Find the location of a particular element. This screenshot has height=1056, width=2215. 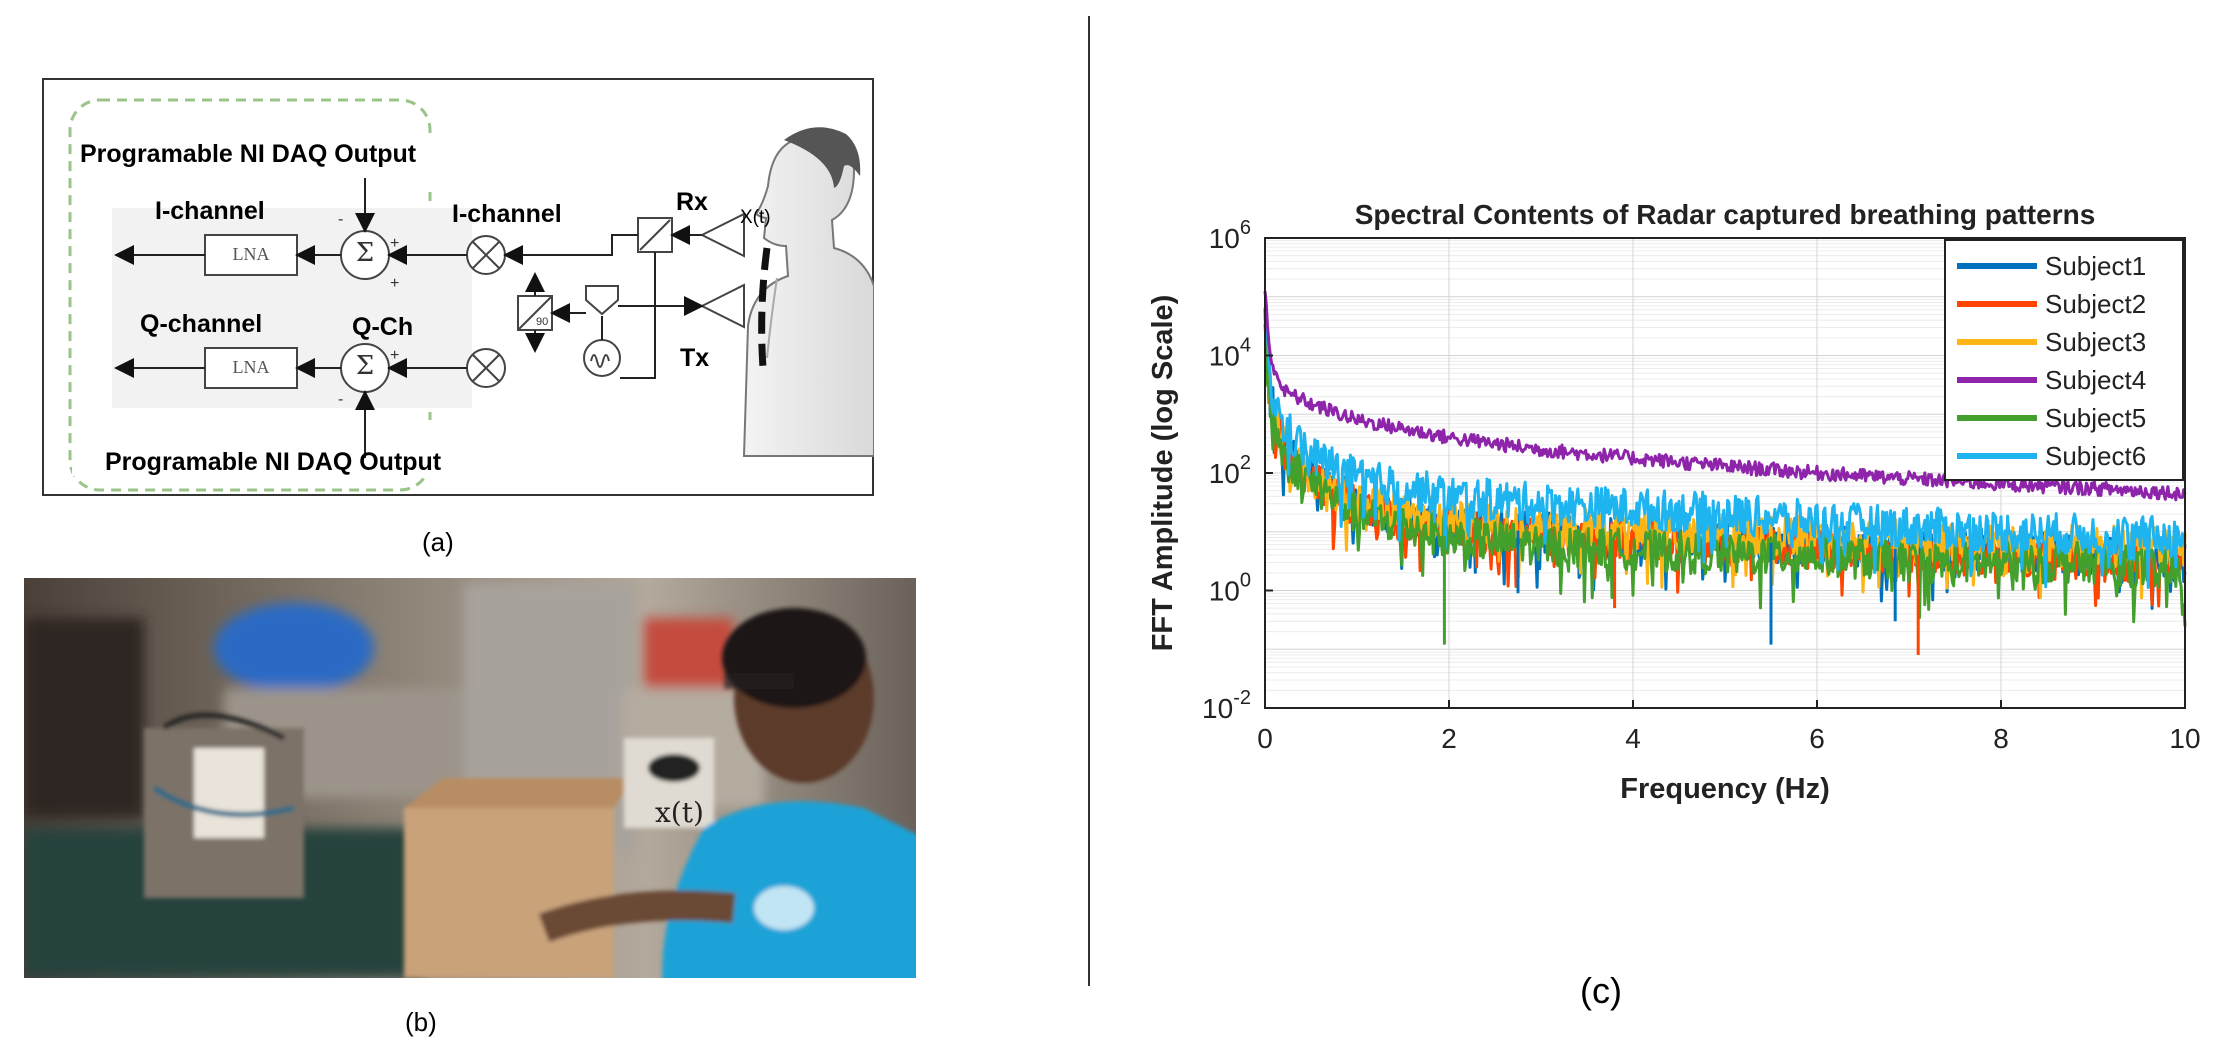

legend-label: Subject5 is located at coordinates (2095, 418).